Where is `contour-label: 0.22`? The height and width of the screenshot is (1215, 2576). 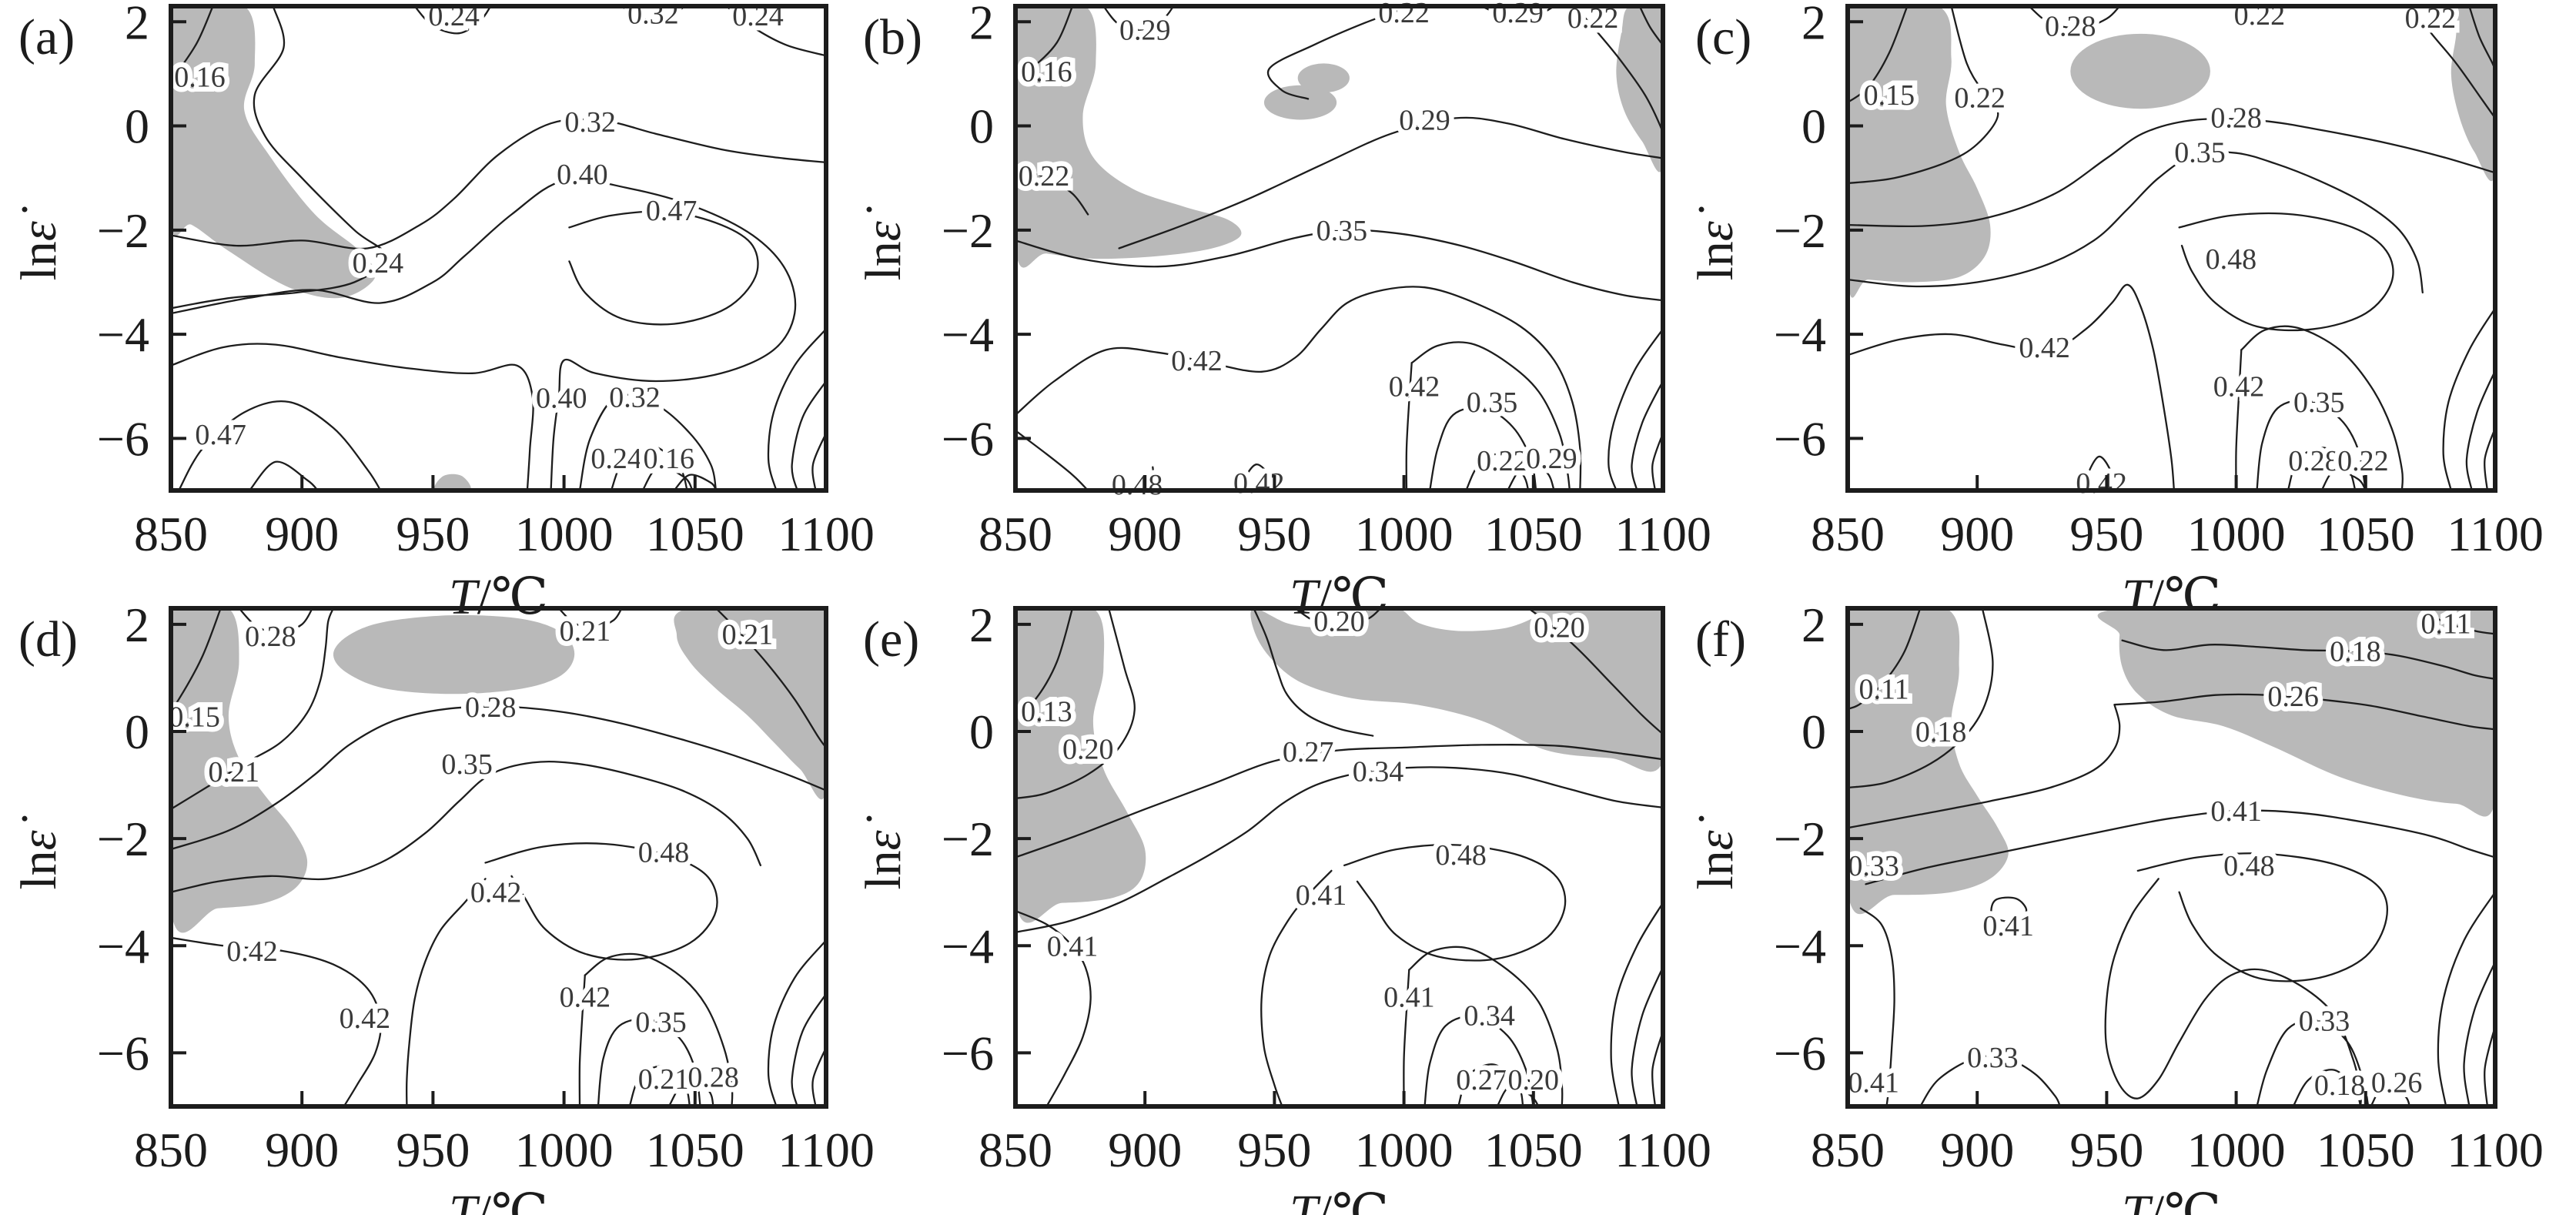 contour-label: 0.22 is located at coordinates (2363, 461).